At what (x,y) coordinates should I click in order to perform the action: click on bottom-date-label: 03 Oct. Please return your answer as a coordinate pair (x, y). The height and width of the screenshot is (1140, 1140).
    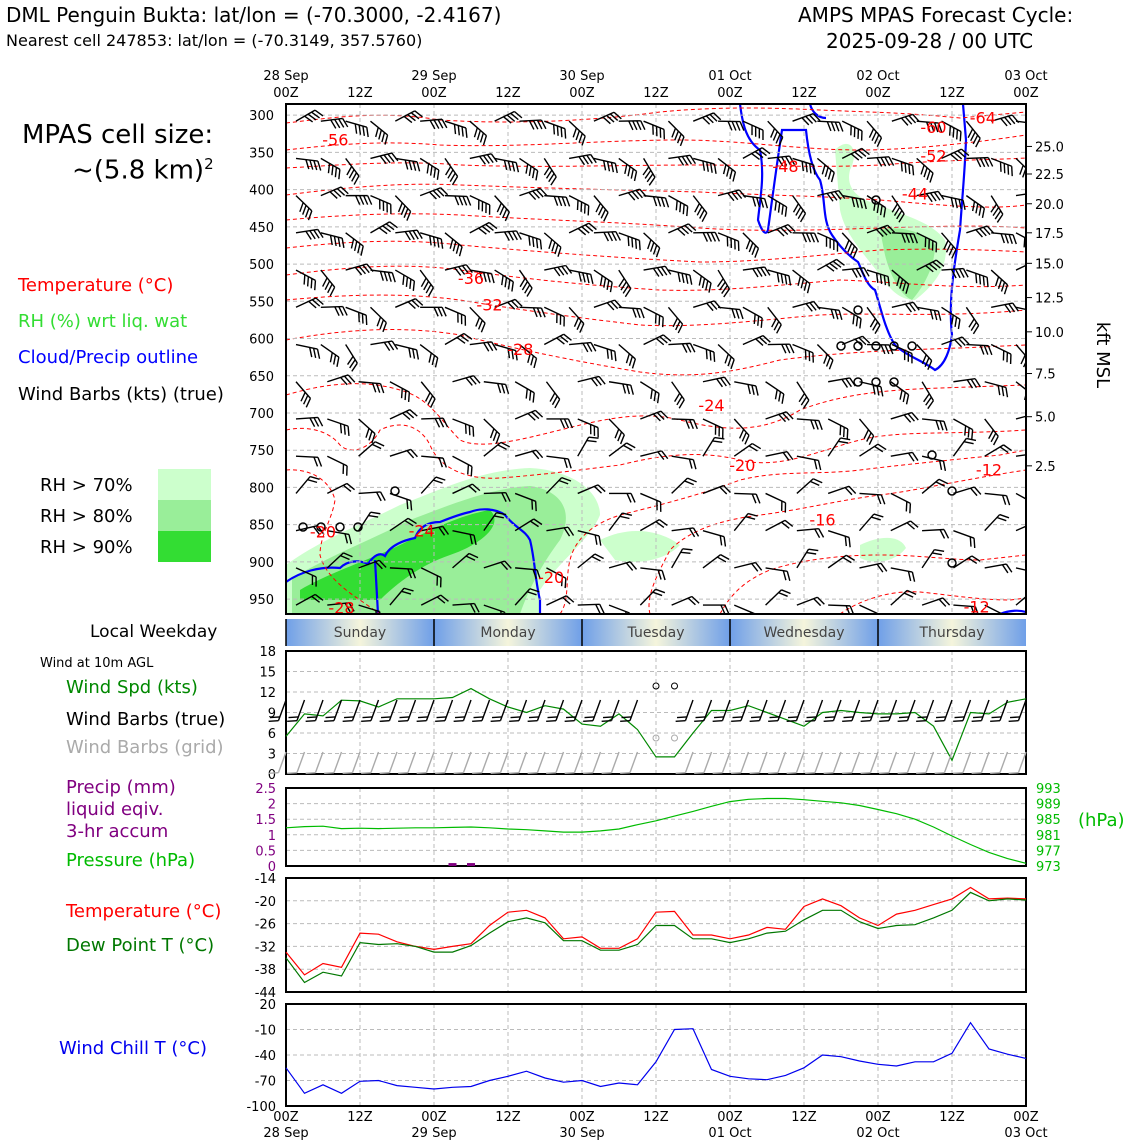
    Looking at the image, I should click on (1025, 1133).